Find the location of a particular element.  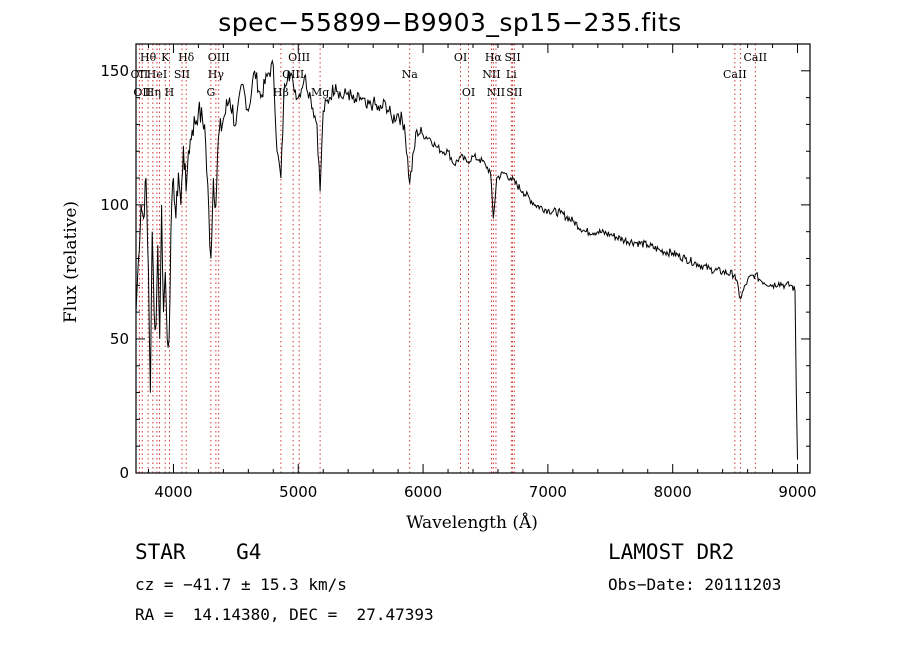

x-tick-label-1: 5000 is located at coordinates (298, 492).